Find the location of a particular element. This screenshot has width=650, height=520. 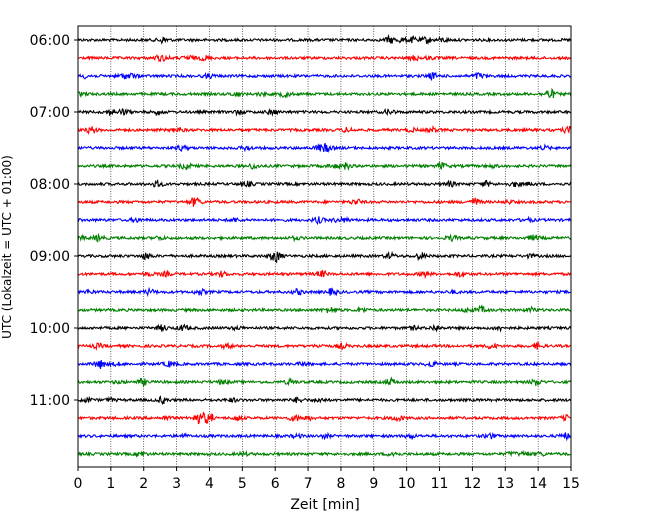

x-tick-label: 5 is located at coordinates (242, 484).